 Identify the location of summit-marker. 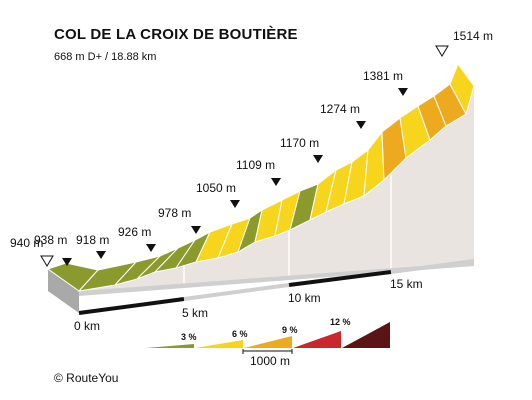
(442, 51).